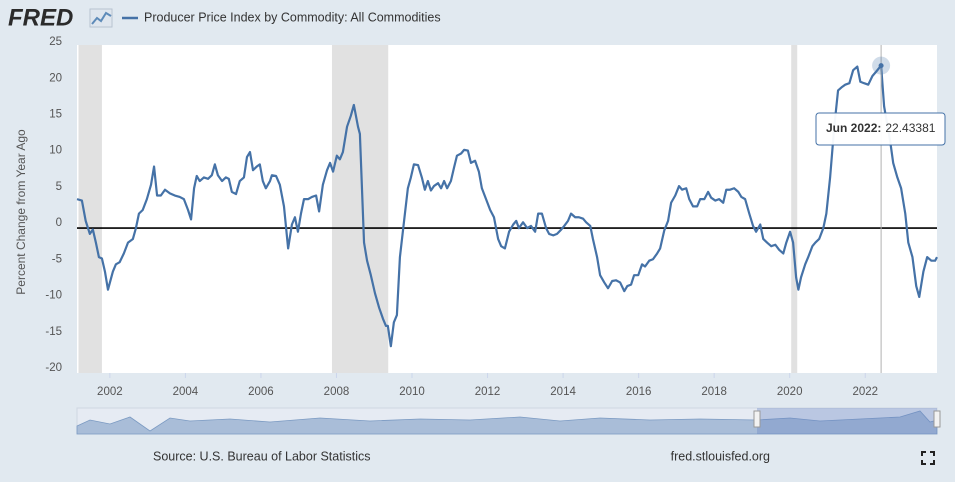 The image size is (955, 482). I want to click on y-tick-label: -15, so click(53, 332).